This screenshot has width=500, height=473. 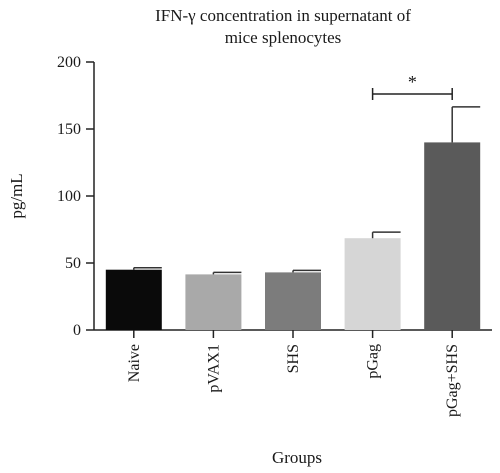 I want to click on category-label-2: SHS, so click(x=293, y=358).